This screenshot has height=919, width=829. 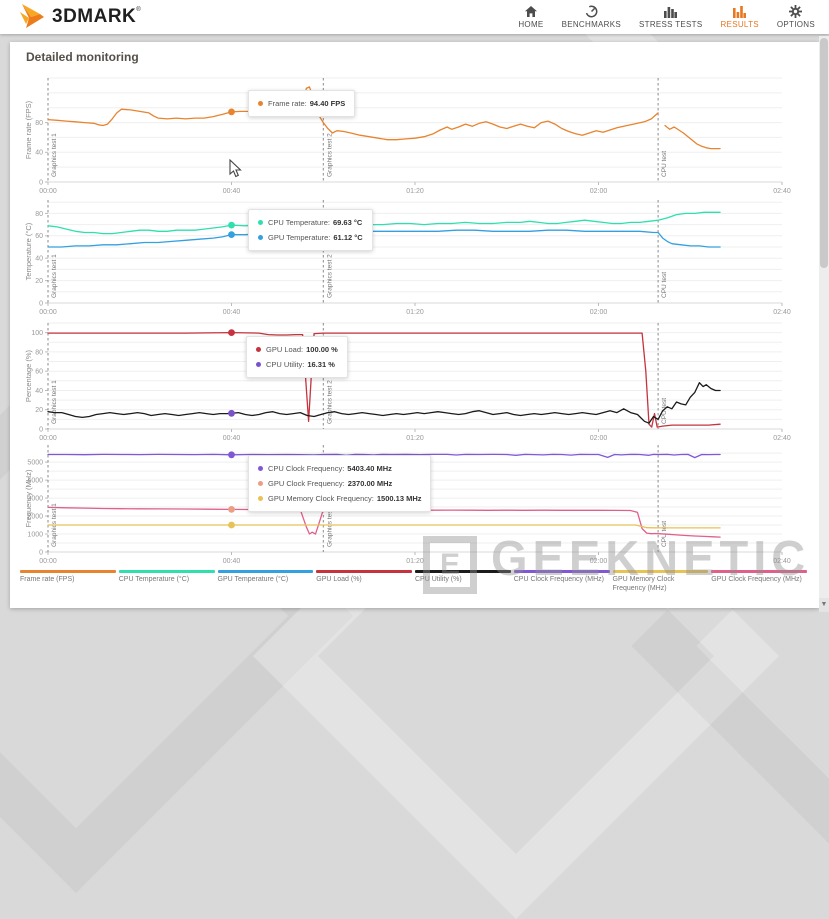 What do you see at coordinates (643, 584) in the screenshot?
I see `legend-label: GPU Memory Clock Frequency (MHz)` at bounding box center [643, 584].